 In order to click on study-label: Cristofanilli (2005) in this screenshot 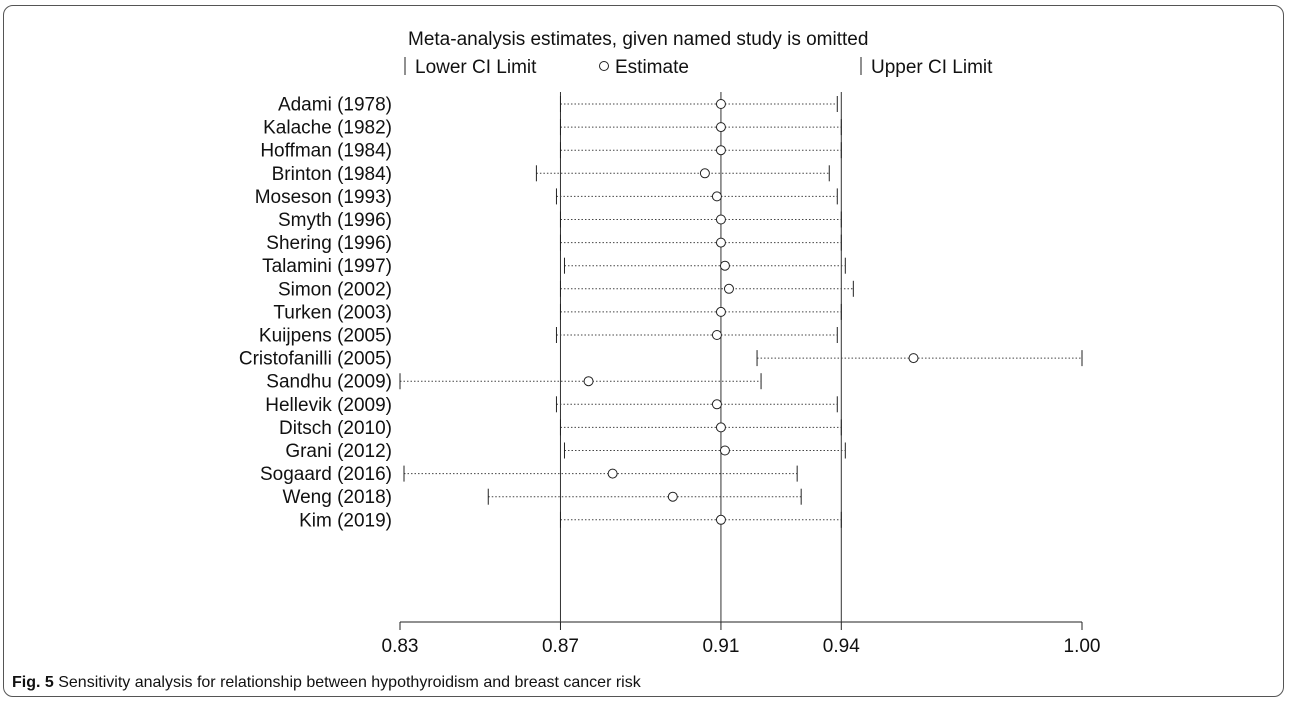, I will do `click(315, 359)`.